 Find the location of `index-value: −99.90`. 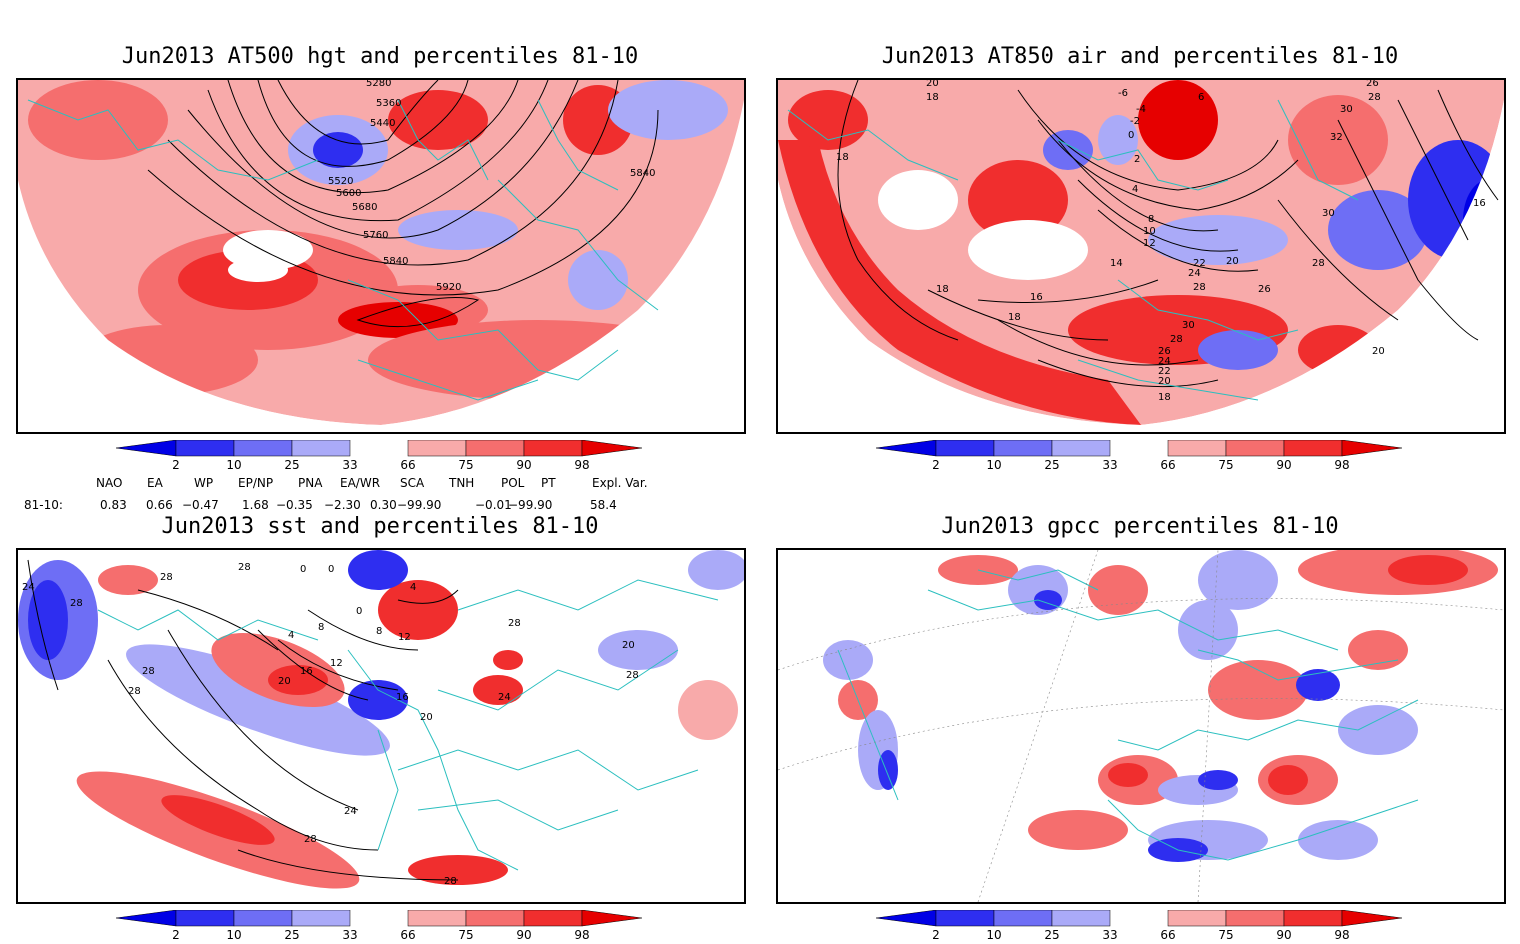

index-value: −99.90 is located at coordinates (419, 505).